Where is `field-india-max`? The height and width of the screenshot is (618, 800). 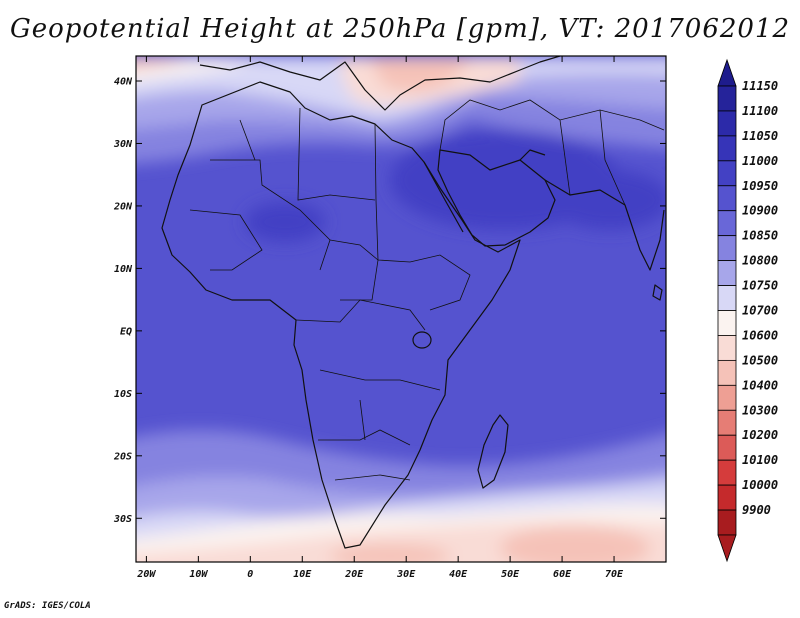
field-india-max is located at coordinates (608, 200).